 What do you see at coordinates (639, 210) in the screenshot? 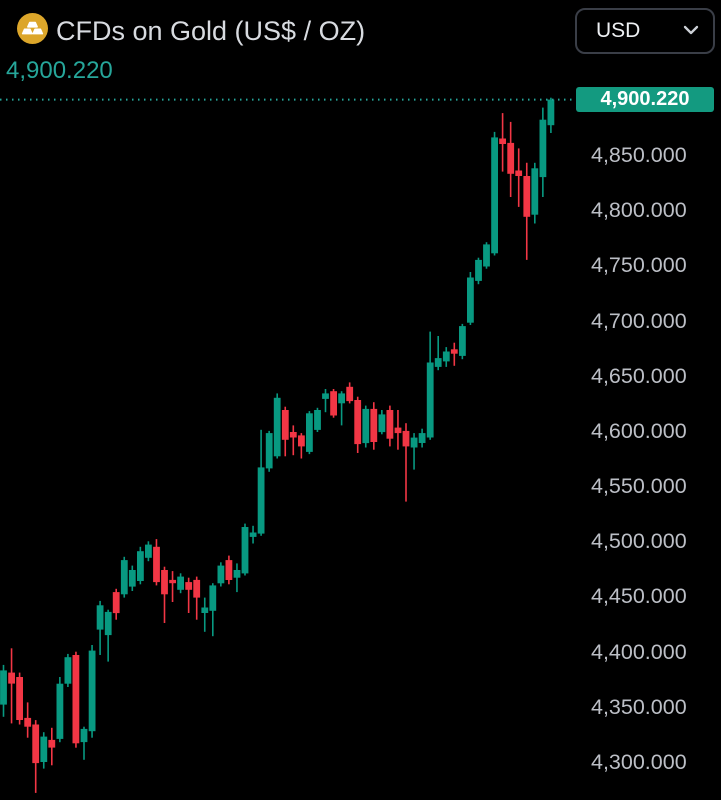
I see `price-axis-label: 4,800.000` at bounding box center [639, 210].